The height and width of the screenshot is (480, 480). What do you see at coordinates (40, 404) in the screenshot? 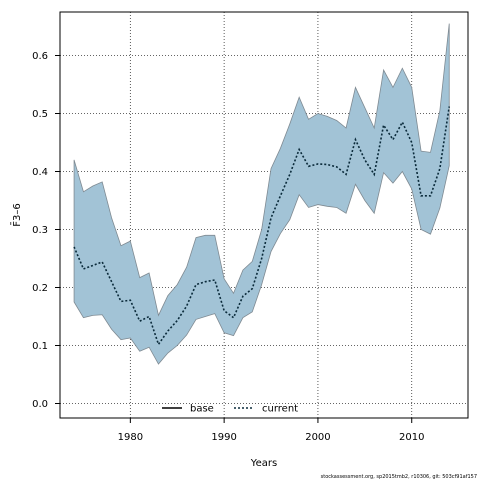
I see `y-tick-label: 0.0` at bounding box center [40, 404].